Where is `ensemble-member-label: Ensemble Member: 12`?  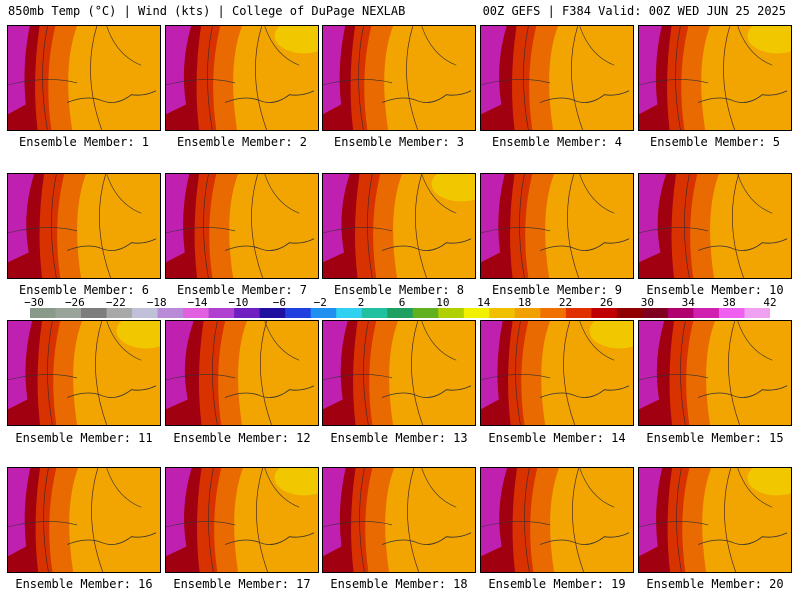
ensemble-member-label: Ensemble Member: 12 is located at coordinates (242, 438).